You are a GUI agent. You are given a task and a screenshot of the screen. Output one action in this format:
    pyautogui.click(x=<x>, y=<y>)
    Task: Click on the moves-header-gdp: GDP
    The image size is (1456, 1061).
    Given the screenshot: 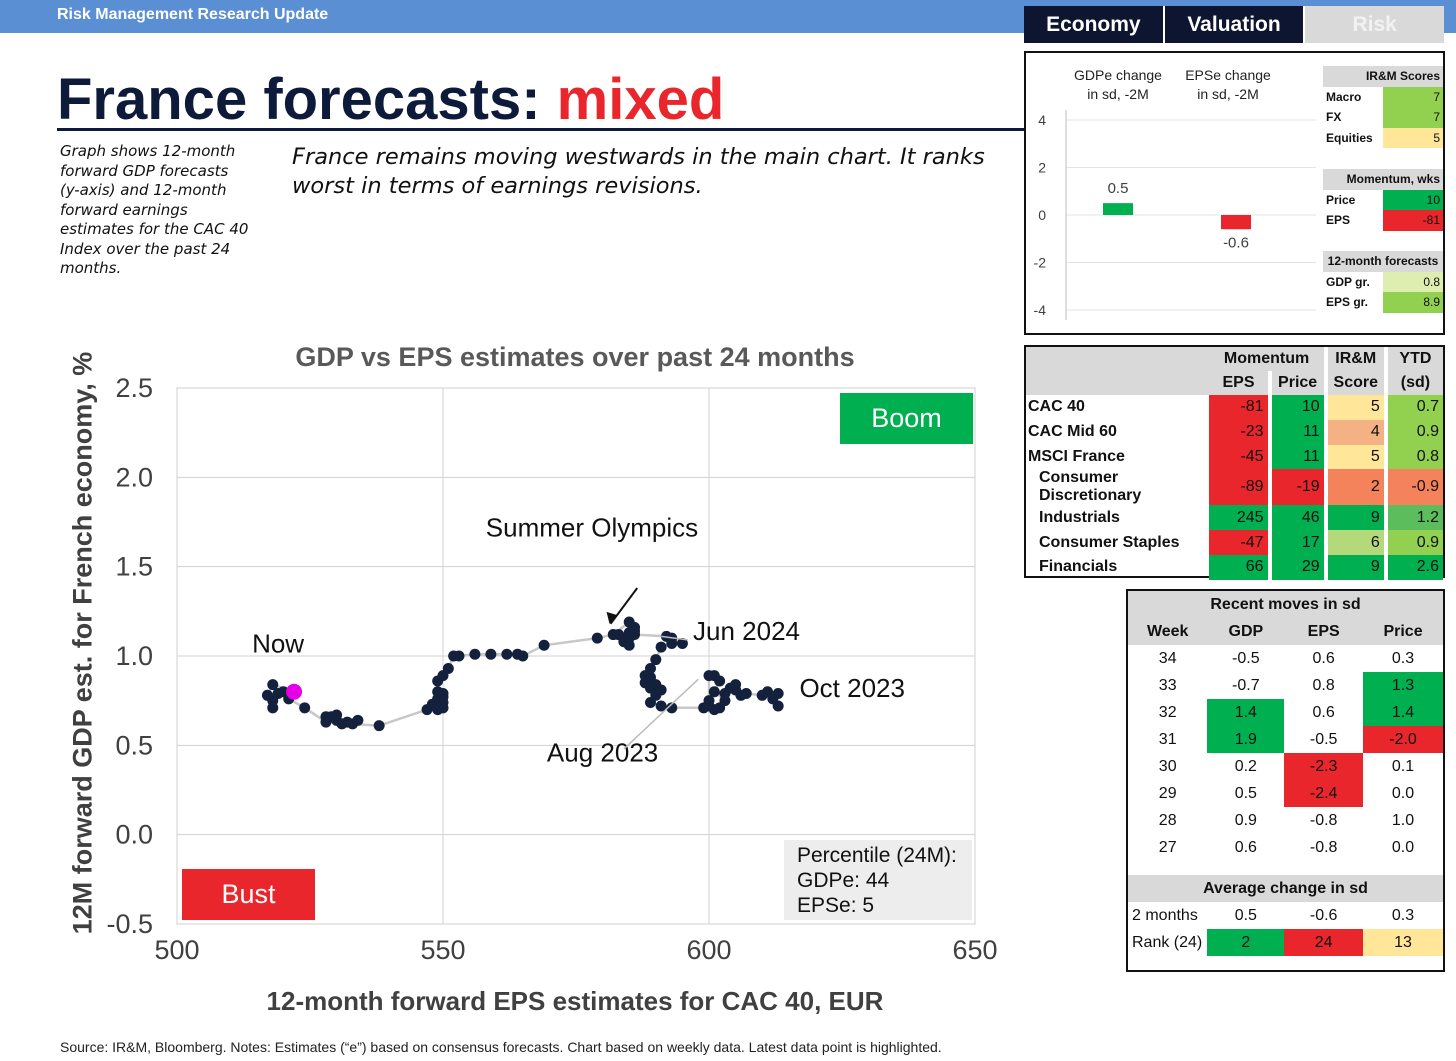 What is the action you would take?
    pyautogui.click(x=1246, y=631)
    